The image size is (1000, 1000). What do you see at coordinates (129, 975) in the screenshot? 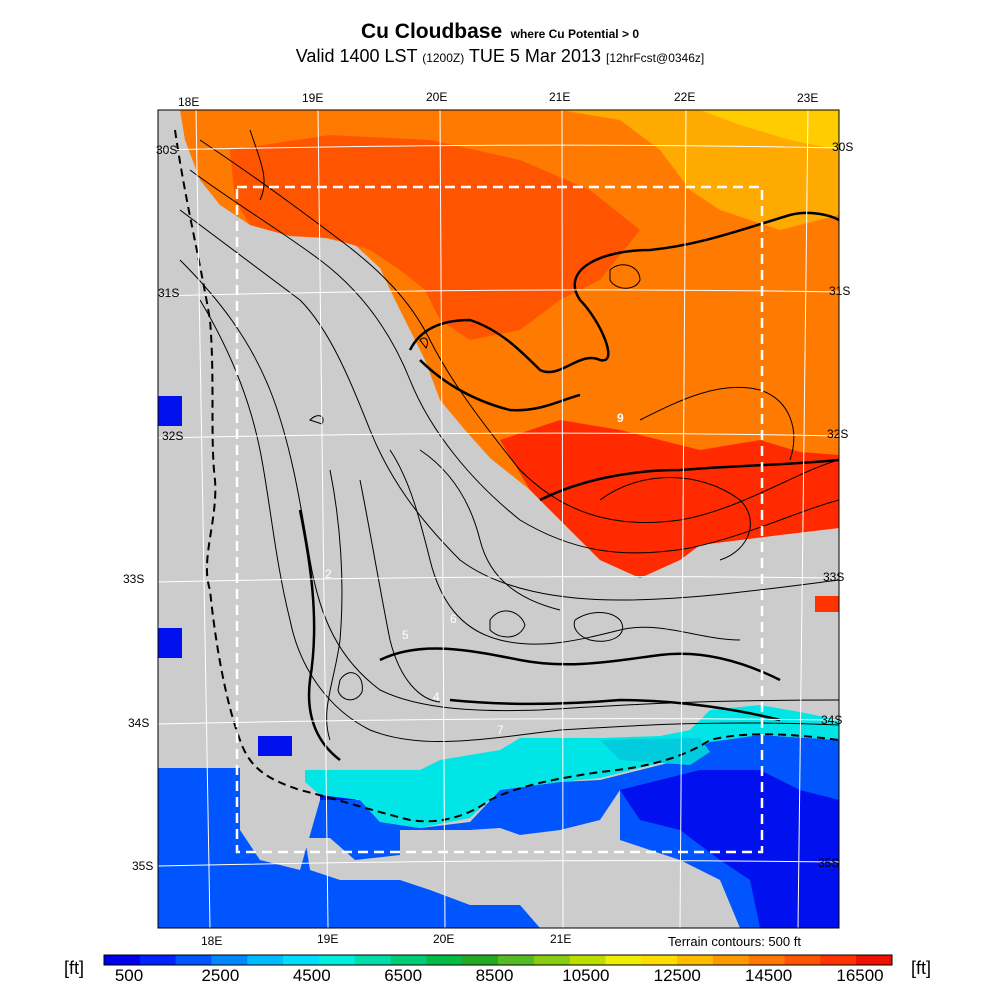
I see `colorbar-tick-label: 500` at bounding box center [129, 975].